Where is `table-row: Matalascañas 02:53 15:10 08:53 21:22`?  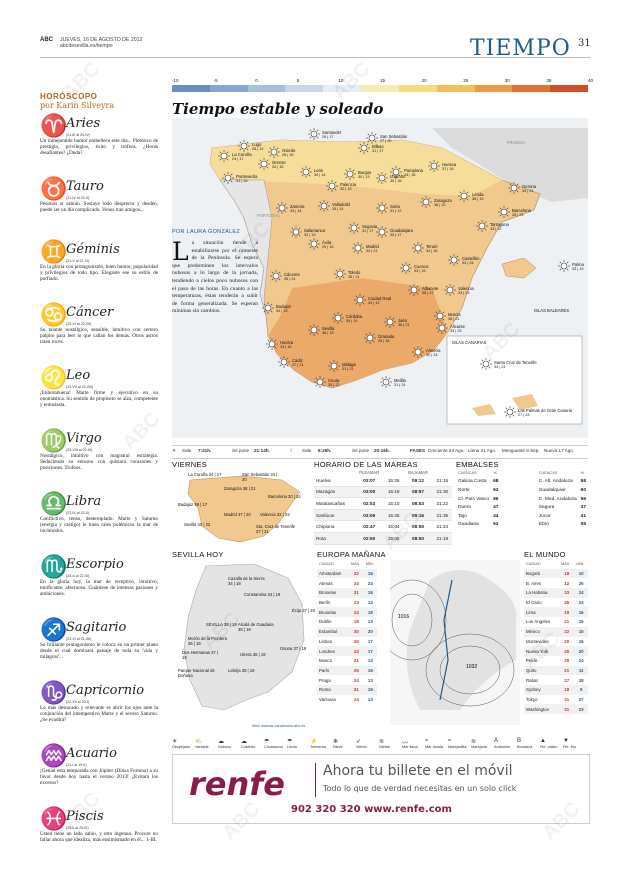
table-row: Matalascañas 02:53 15:10 08:53 21:22 is located at coordinates (383, 503).